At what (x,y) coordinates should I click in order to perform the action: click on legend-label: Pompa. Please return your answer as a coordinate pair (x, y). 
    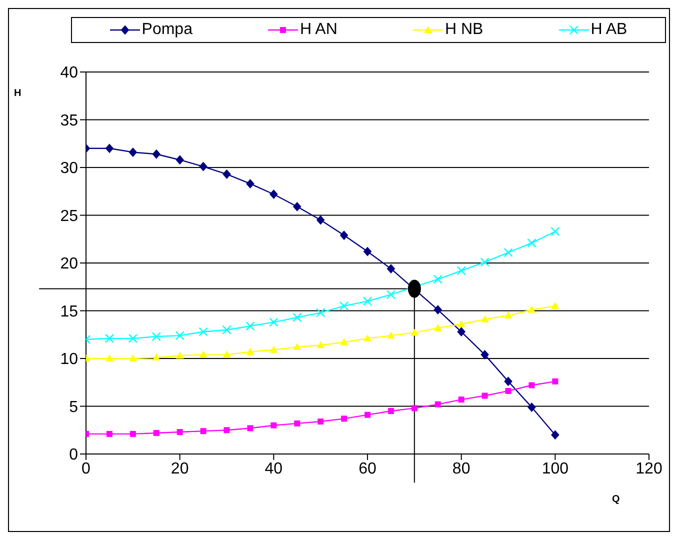
    Looking at the image, I should click on (167, 30).